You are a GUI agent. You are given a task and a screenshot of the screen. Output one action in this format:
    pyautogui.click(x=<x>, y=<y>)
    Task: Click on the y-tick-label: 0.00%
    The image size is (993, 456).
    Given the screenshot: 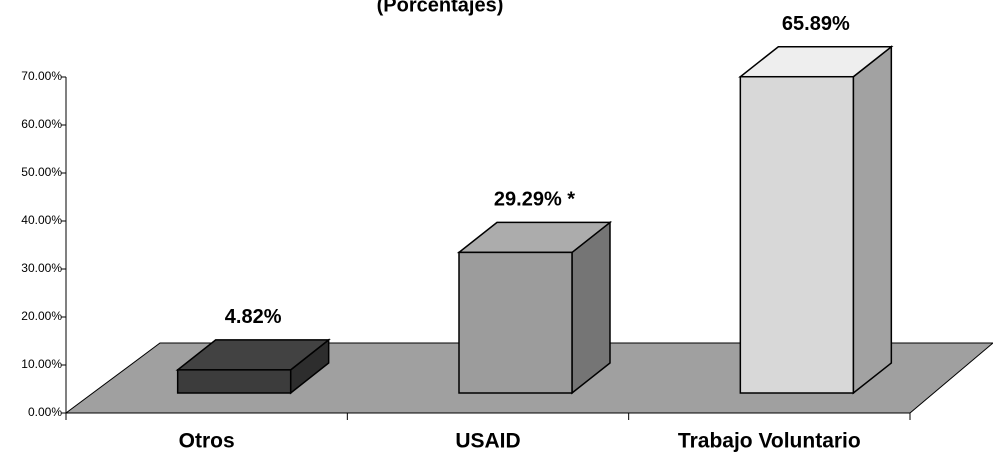 What is the action you would take?
    pyautogui.click(x=45, y=412)
    